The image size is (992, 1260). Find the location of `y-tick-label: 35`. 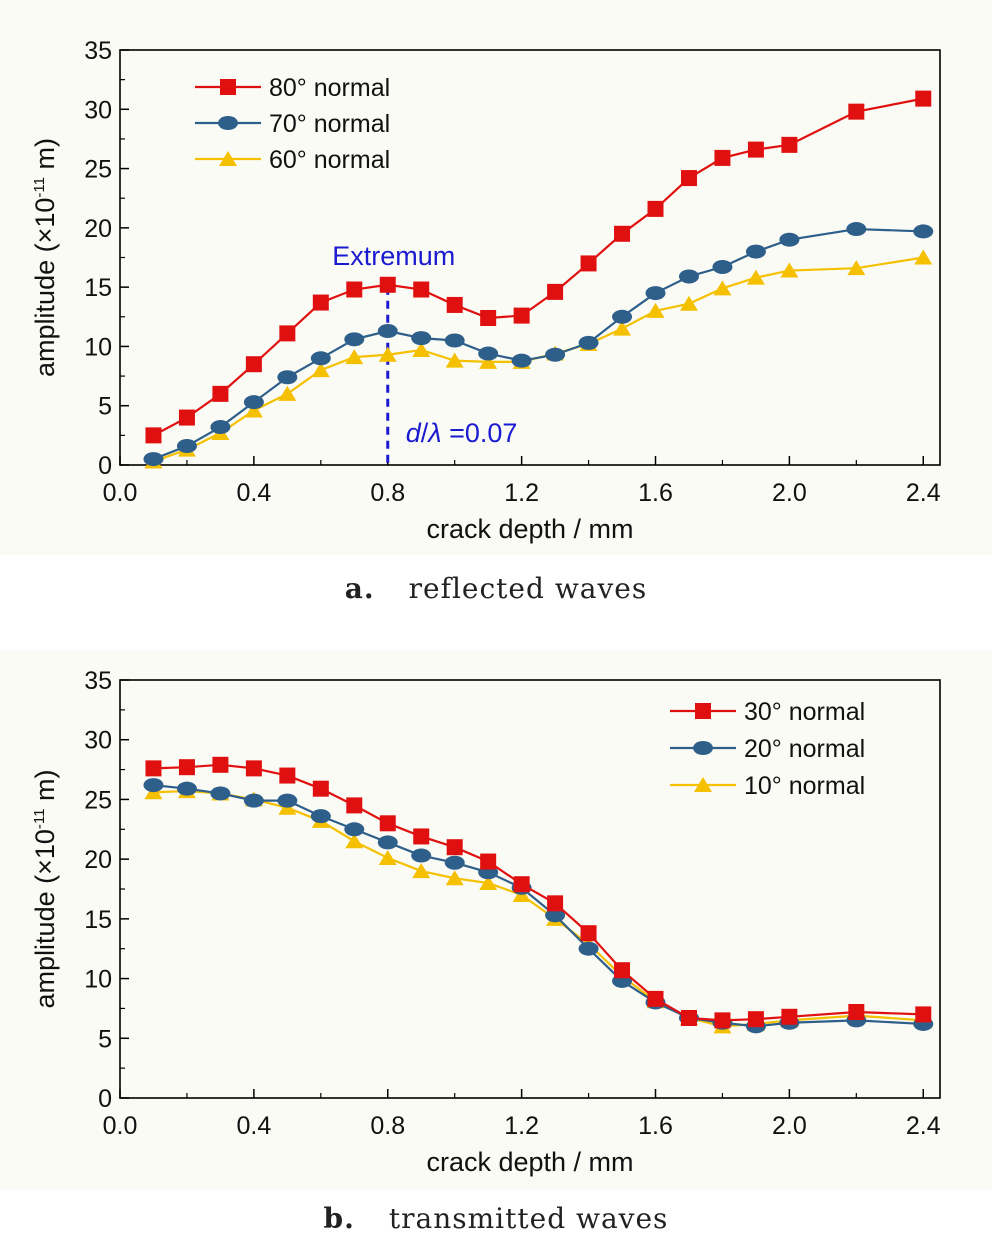

y-tick-label: 35 is located at coordinates (98, 681).